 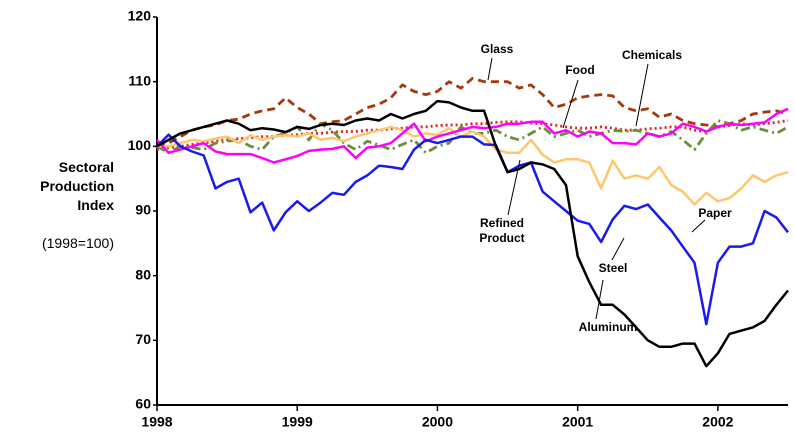 What do you see at coordinates (140, 16) in the screenshot?
I see `y-tick-label: 120` at bounding box center [140, 16].